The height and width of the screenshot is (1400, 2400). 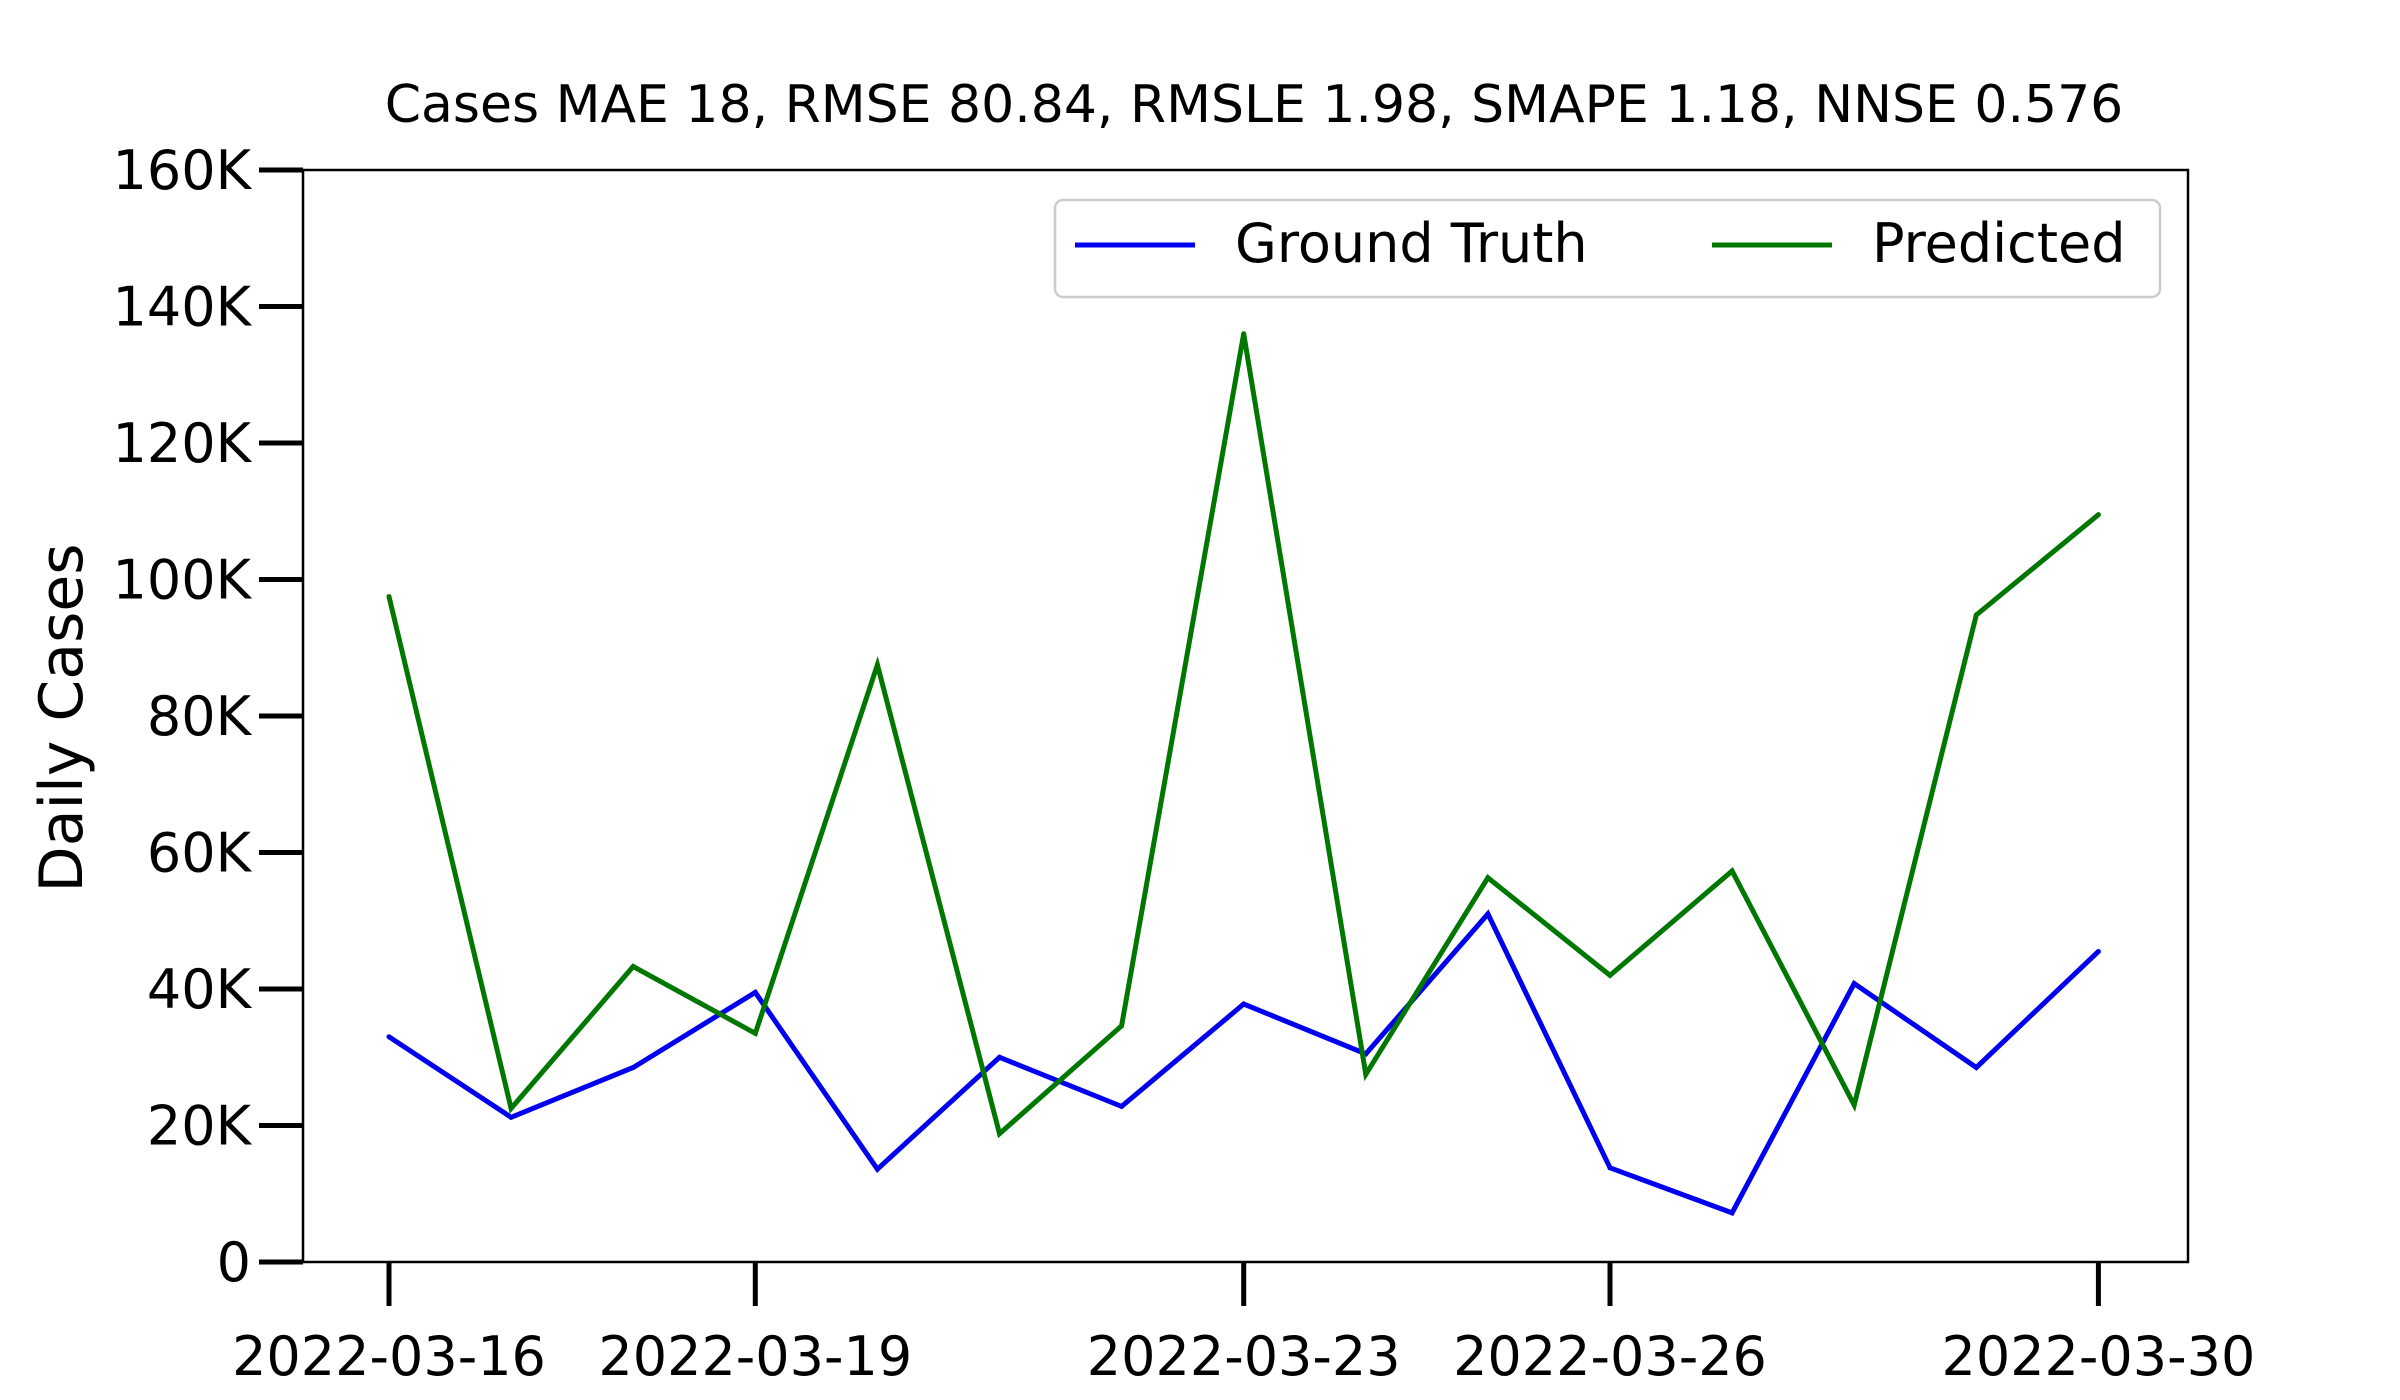 I want to click on legend: Ground Truth Predicted, so click(x=1607, y=248).